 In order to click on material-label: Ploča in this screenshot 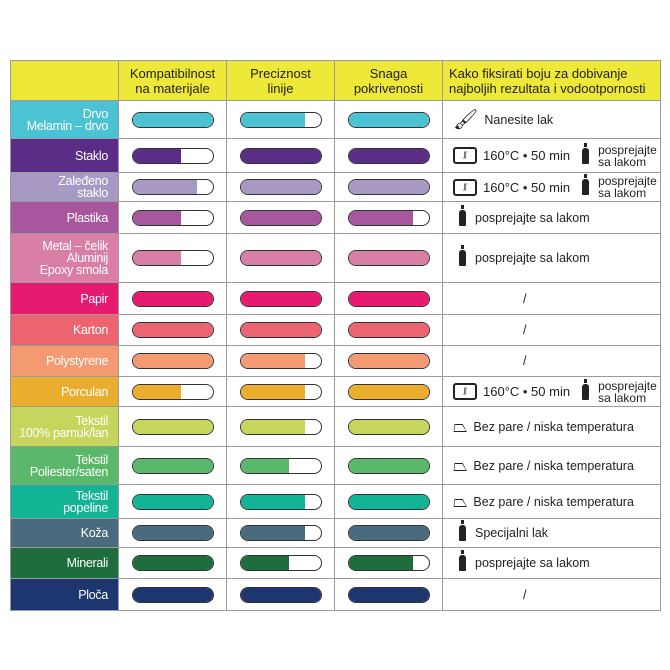, I will do `click(64, 594)`.